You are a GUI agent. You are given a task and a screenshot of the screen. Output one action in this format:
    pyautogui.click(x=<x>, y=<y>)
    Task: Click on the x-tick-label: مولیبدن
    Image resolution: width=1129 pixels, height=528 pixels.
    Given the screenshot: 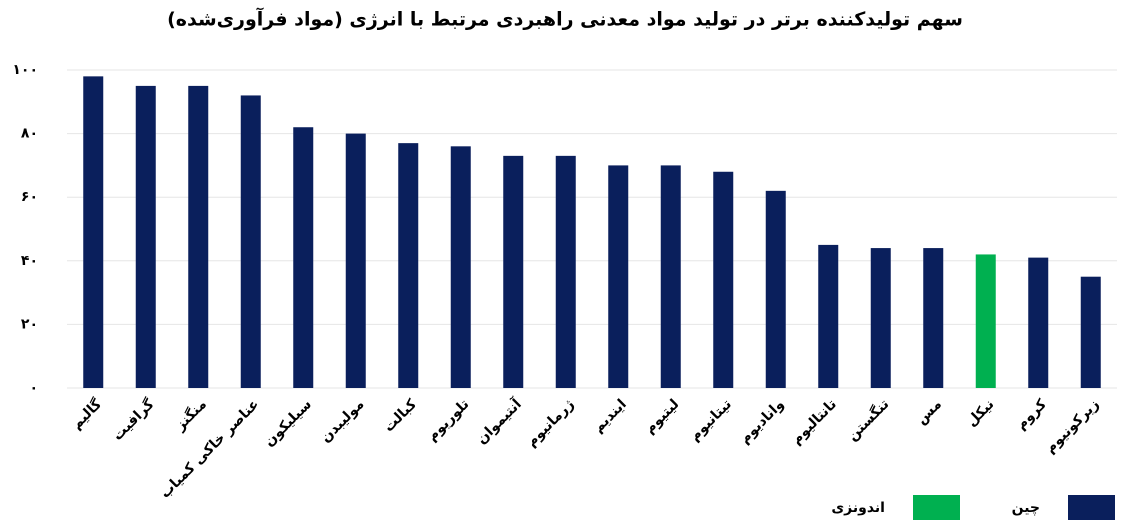 What is the action you would take?
    pyautogui.click(x=343, y=421)
    